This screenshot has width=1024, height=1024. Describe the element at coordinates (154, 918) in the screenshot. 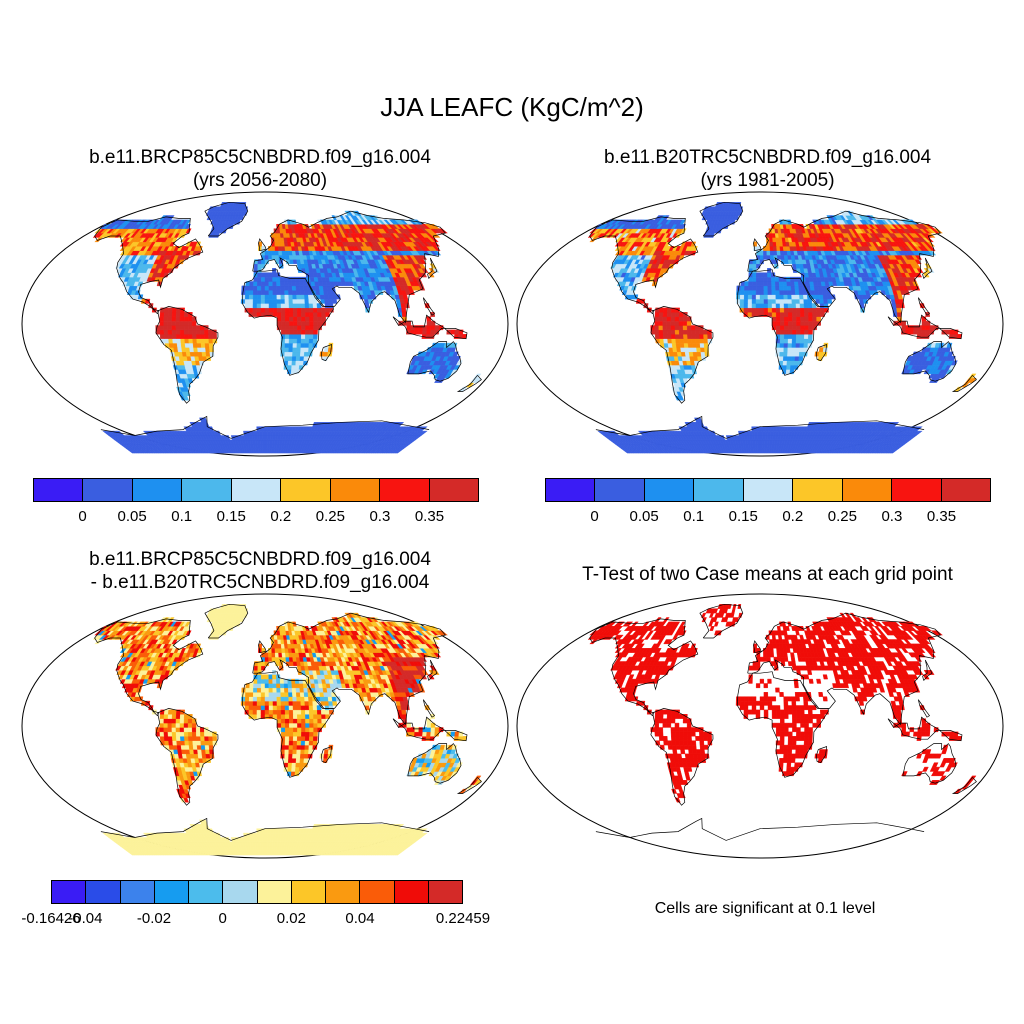

I see `colorbar-tick-label: -0.02` at that location.